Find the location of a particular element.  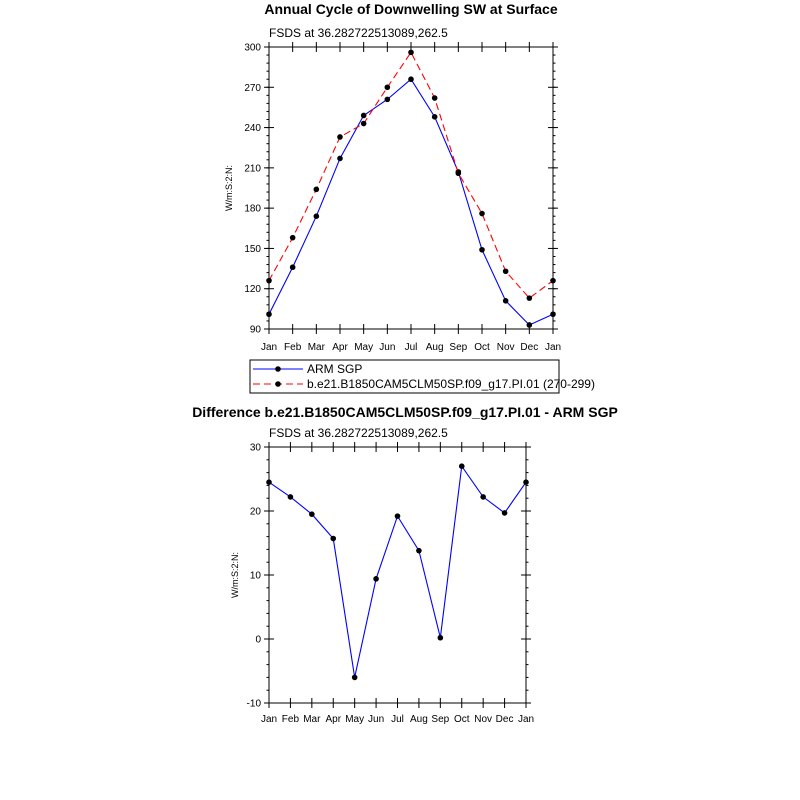

y-tick-label: 300 is located at coordinates (252, 48).